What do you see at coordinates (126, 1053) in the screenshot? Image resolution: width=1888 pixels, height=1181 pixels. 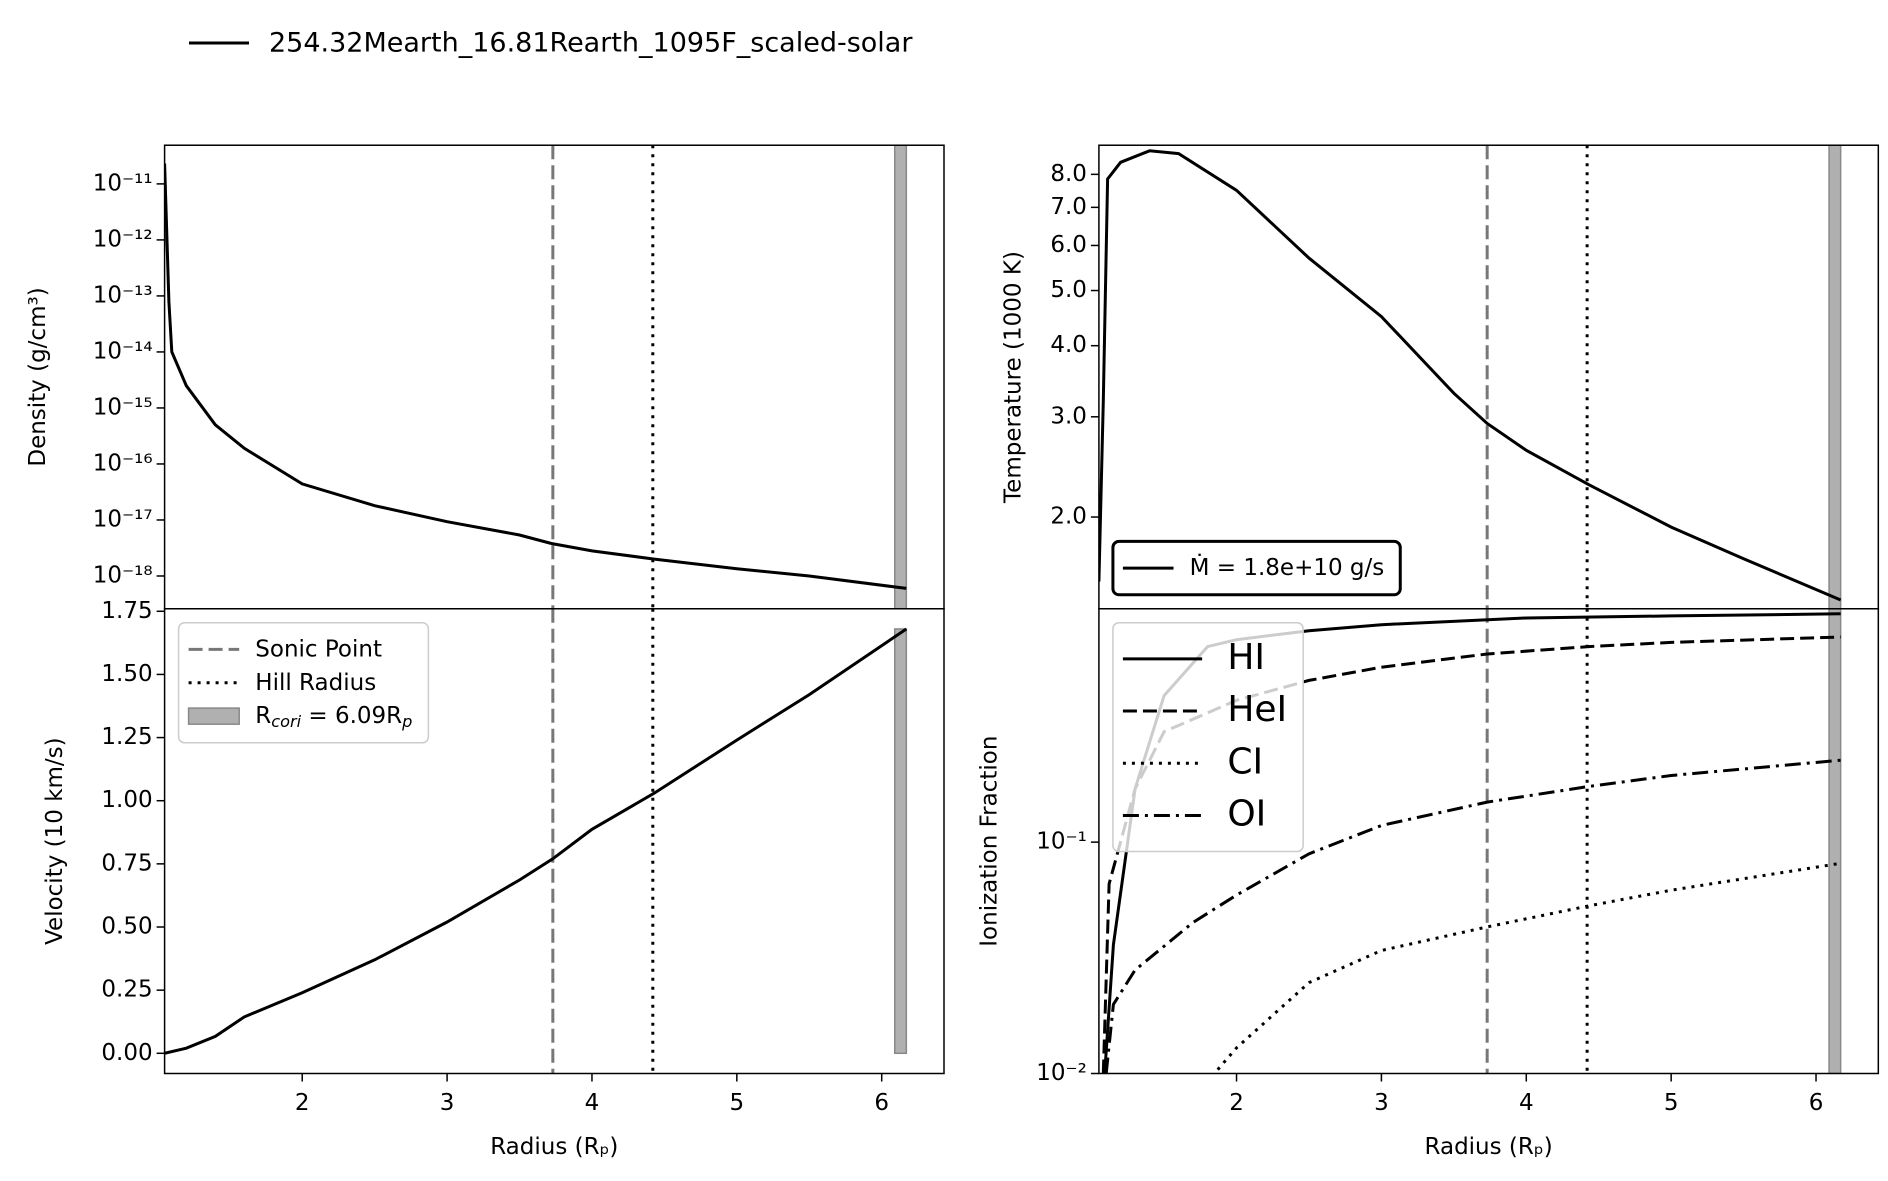 I see `y-tick-label: 0.00` at bounding box center [126, 1053].